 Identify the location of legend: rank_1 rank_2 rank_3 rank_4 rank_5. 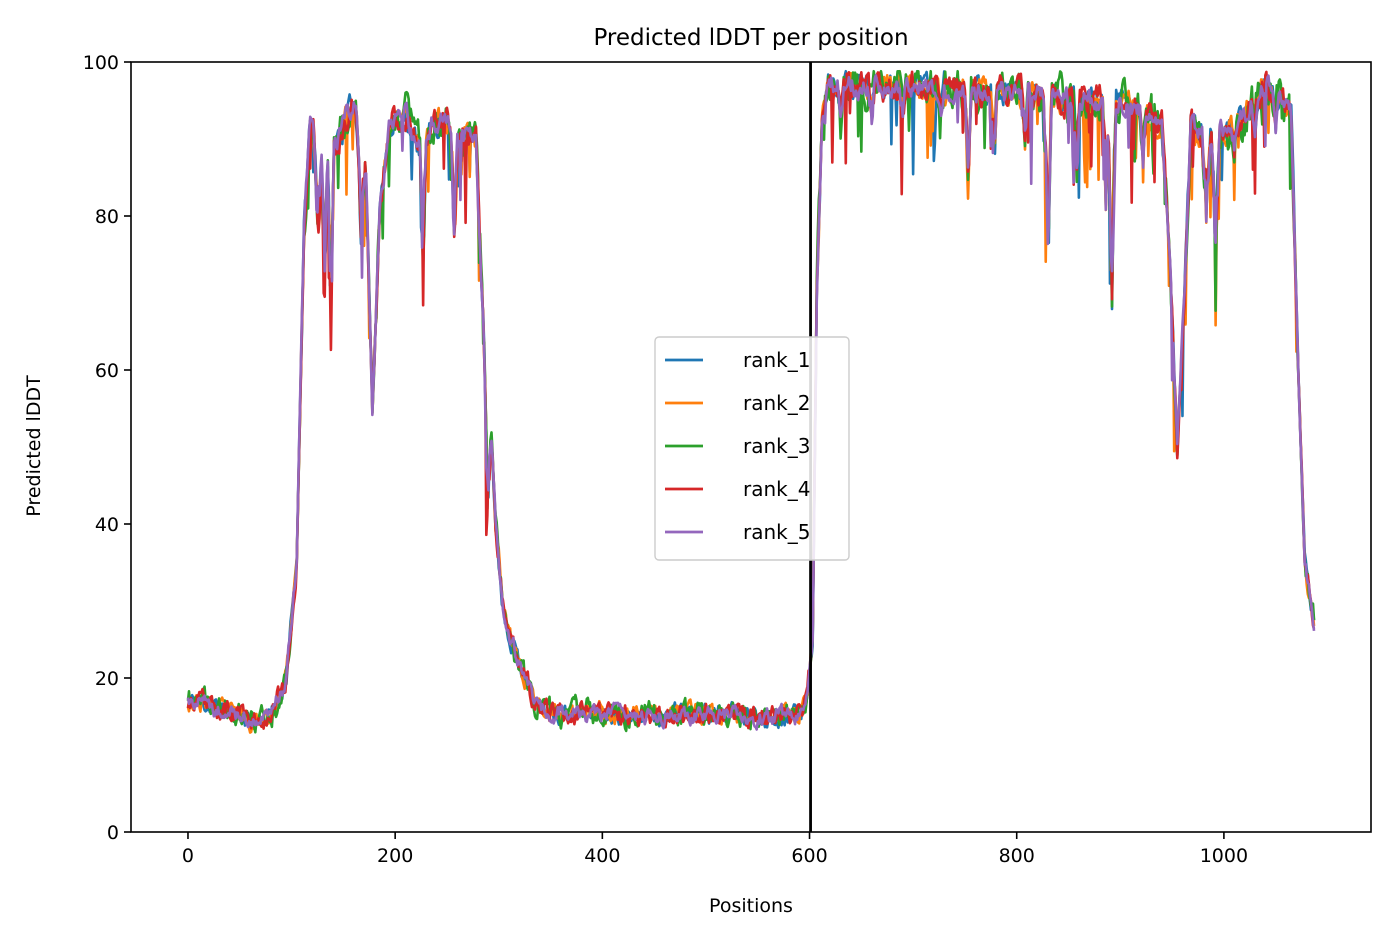
(752, 448).